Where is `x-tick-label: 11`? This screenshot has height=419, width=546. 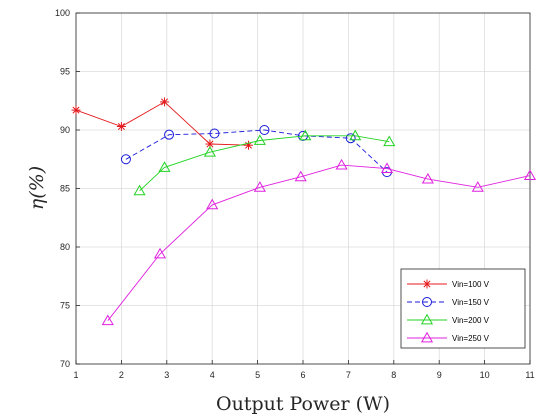
x-tick-label: 11 is located at coordinates (529, 375).